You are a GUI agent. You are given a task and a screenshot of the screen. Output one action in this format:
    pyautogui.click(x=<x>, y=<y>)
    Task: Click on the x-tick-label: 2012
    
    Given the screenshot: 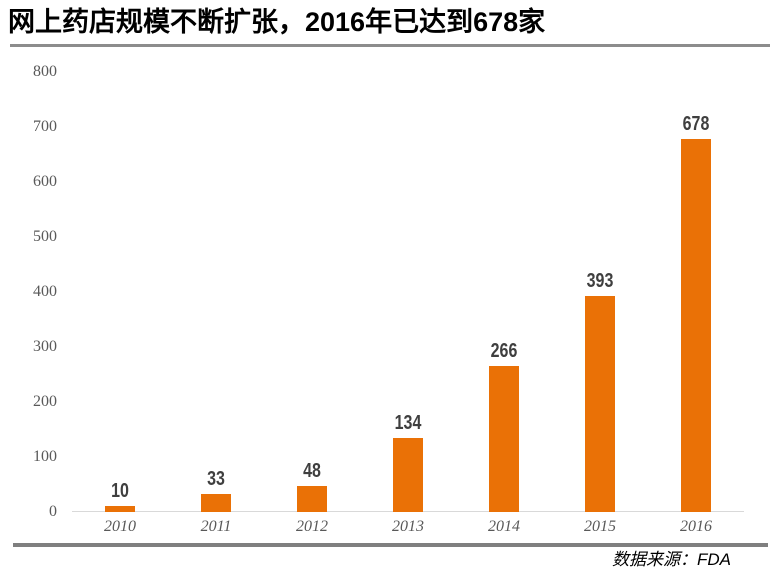 What is the action you would take?
    pyautogui.click(x=312, y=526)
    